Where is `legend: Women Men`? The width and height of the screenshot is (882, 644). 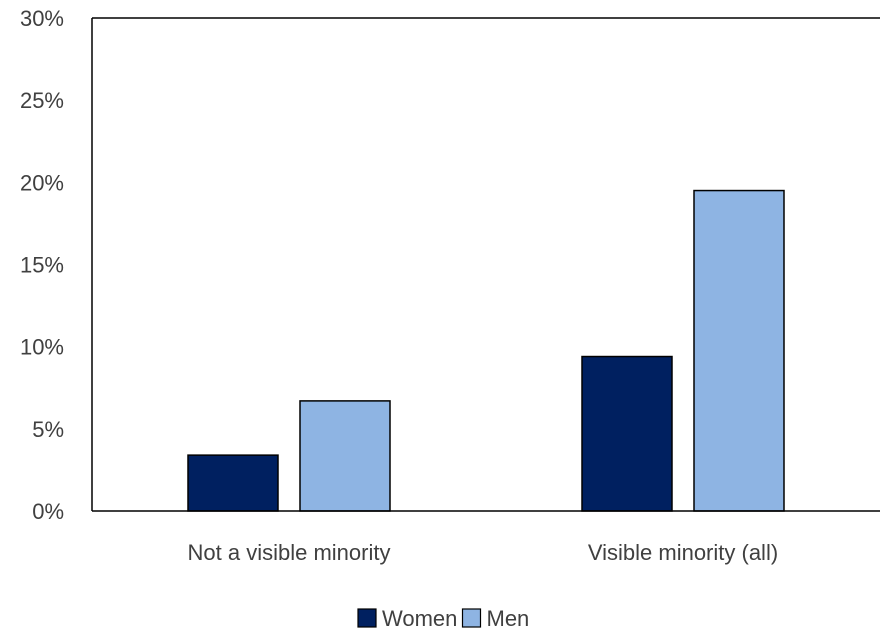 legend: Women Men is located at coordinates (443, 618).